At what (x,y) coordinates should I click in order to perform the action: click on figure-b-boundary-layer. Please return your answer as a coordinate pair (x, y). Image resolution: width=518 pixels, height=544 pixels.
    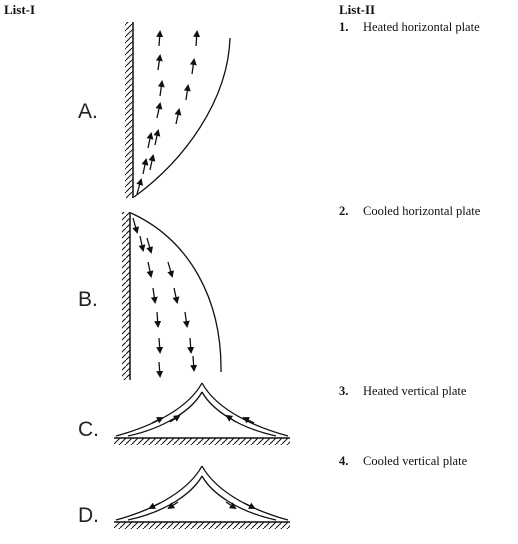
    Looking at the image, I should click on (176, 292).